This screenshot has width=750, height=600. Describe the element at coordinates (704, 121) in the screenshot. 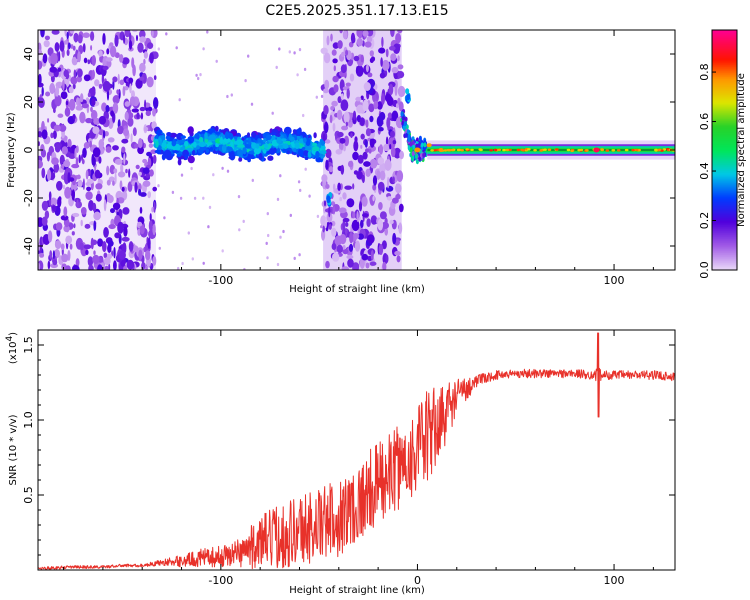

I see `colorbar-tick-label: 0.6` at that location.